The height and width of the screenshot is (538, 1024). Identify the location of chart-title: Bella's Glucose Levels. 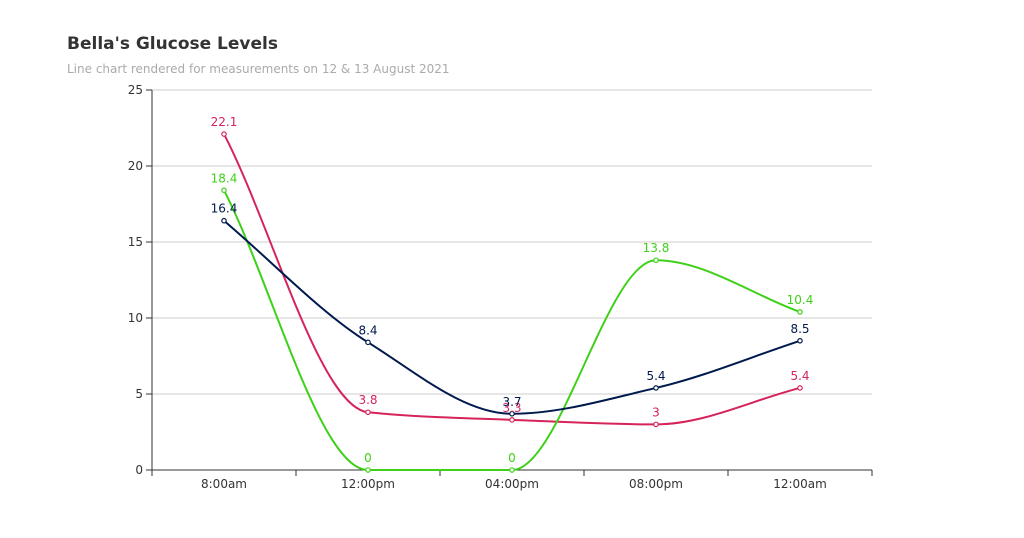
(172, 44).